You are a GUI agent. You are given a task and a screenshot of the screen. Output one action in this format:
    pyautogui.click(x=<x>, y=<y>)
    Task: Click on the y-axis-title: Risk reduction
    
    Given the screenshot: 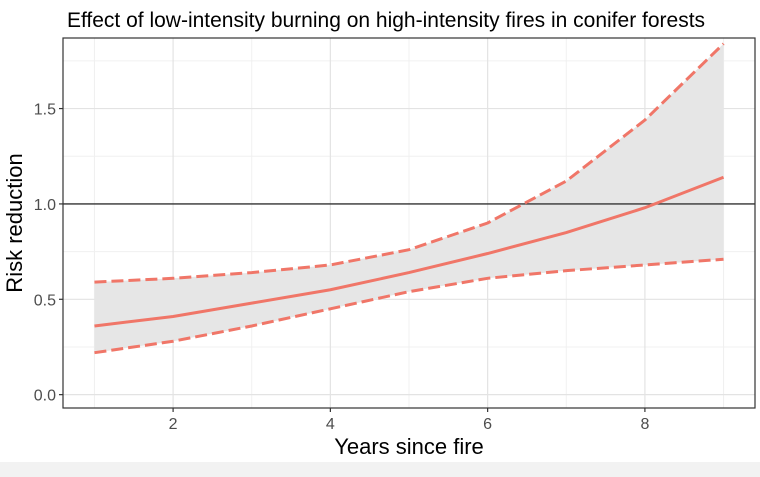 What is the action you would take?
    pyautogui.click(x=14, y=222)
    